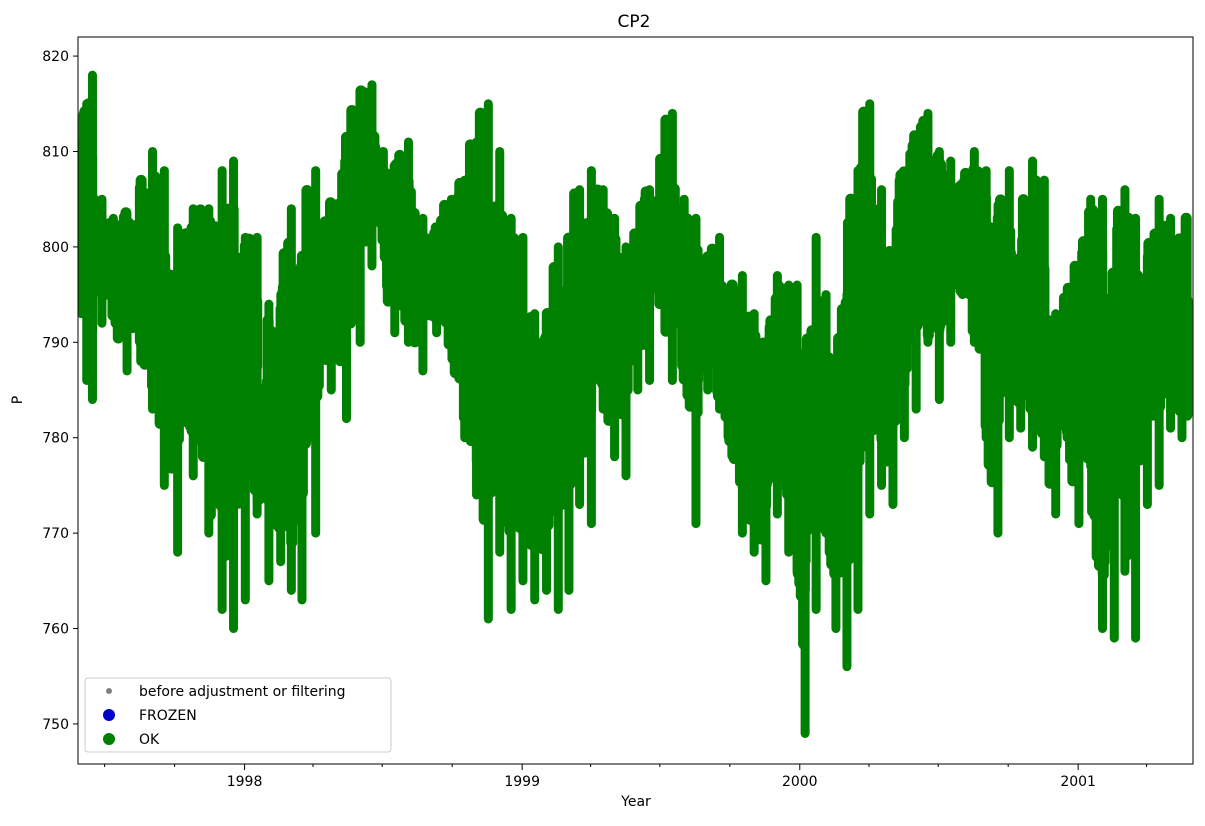 This screenshot has width=1205, height=826. I want to click on y-tick-label: 760, so click(55, 630).